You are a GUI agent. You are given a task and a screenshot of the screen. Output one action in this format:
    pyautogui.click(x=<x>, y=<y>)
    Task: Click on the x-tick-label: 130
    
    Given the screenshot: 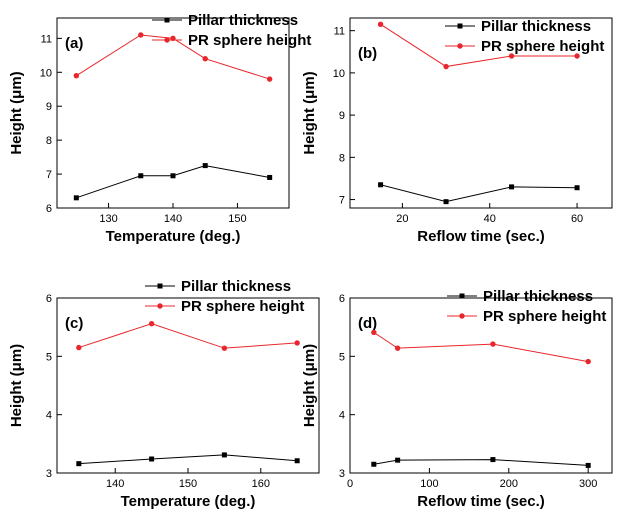 What is the action you would take?
    pyautogui.click(x=108, y=219)
    